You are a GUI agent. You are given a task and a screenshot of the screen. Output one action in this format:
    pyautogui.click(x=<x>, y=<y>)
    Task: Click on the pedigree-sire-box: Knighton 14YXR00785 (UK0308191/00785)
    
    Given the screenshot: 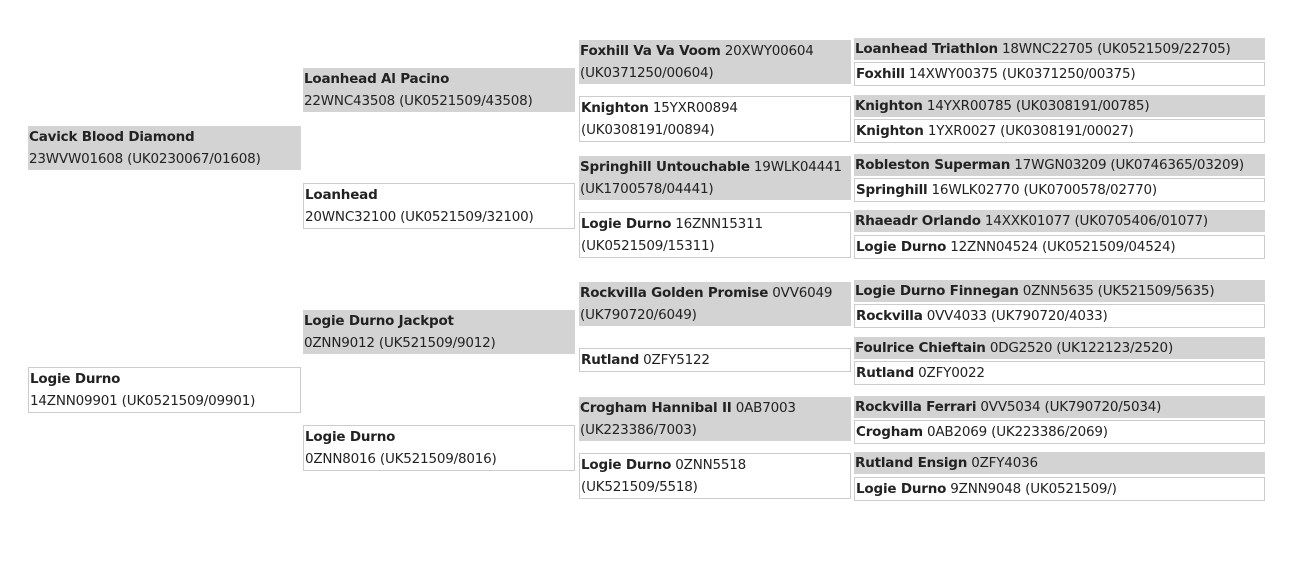 What is the action you would take?
    pyautogui.click(x=1059, y=106)
    